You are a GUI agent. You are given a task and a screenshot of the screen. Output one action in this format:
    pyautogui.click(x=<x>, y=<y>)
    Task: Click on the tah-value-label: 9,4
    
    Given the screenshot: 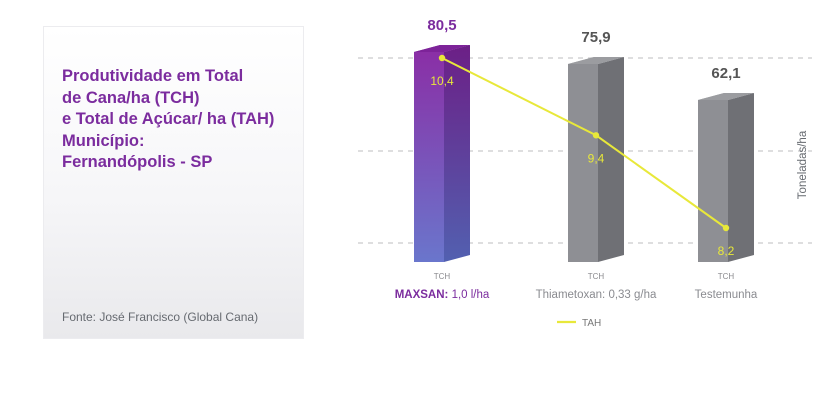 What is the action you would take?
    pyautogui.click(x=596, y=158)
    